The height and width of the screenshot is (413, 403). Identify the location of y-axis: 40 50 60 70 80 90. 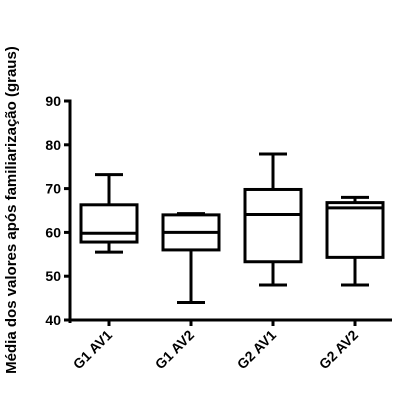
(58, 210).